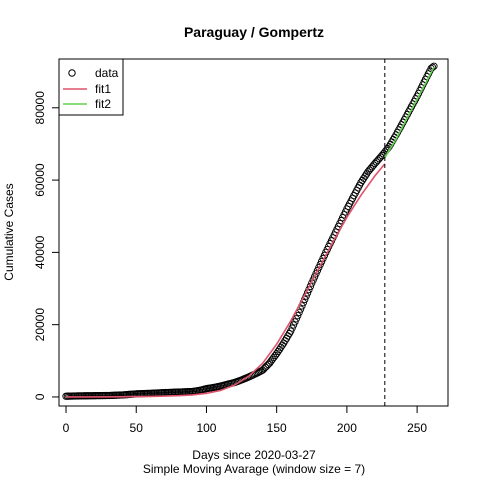  Describe the element at coordinates (66, 428) in the screenshot. I see `x-tick-label: 0` at that location.